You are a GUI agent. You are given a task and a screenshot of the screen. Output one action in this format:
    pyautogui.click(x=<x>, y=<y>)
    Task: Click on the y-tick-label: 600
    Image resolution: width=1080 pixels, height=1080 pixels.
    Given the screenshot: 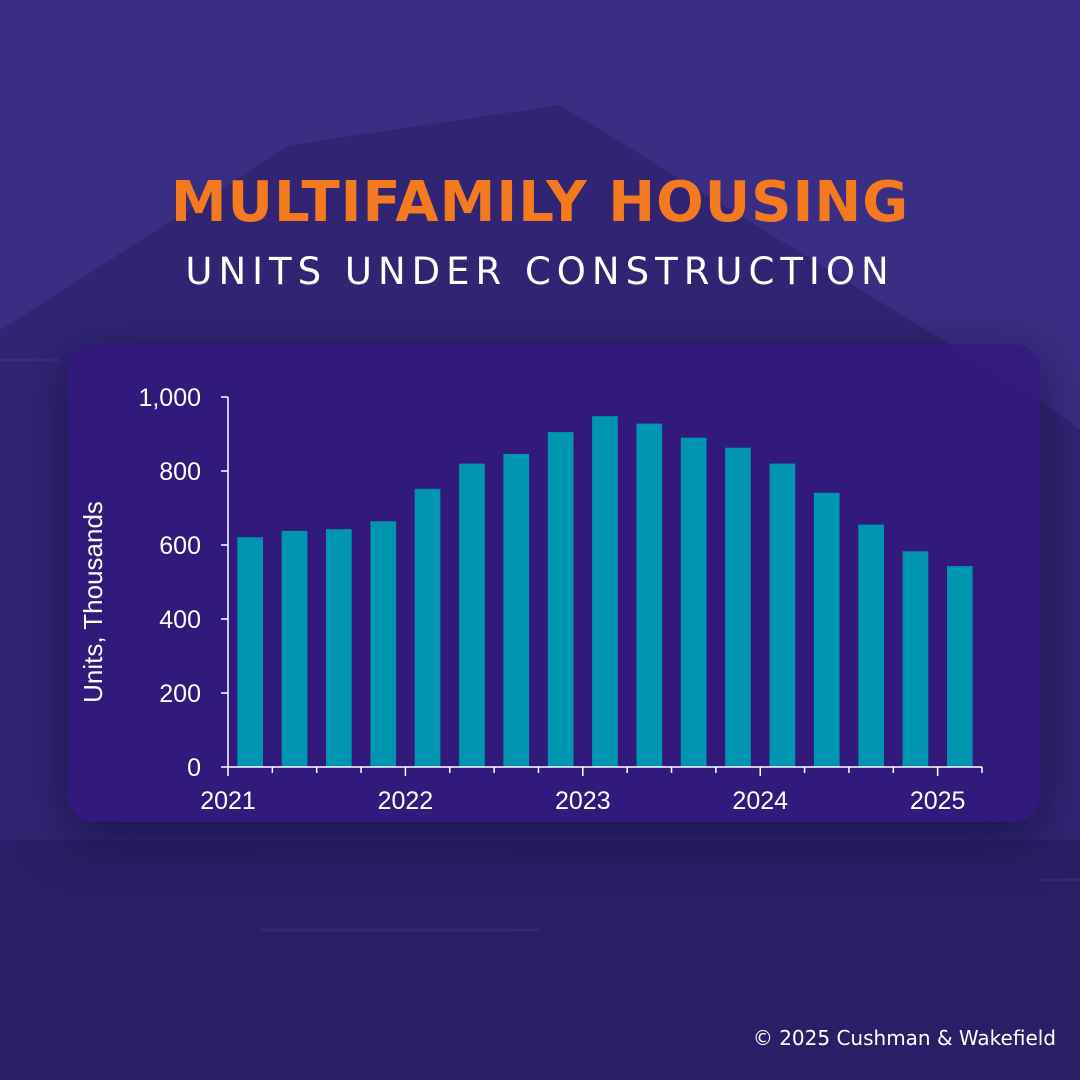 What is the action you would take?
    pyautogui.click(x=180, y=546)
    